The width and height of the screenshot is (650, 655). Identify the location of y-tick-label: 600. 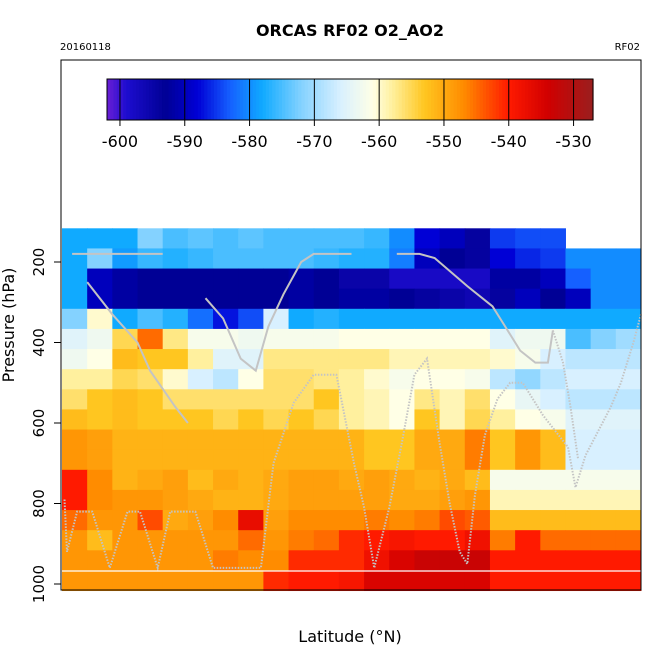
(39, 423).